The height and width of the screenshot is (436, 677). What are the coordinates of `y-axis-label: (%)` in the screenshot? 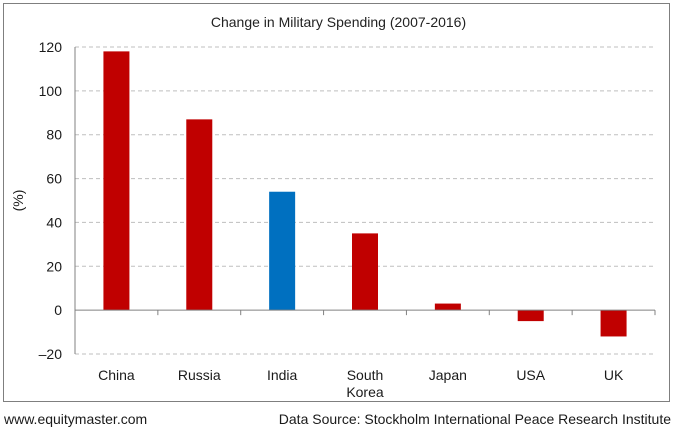 It's located at (18, 201).